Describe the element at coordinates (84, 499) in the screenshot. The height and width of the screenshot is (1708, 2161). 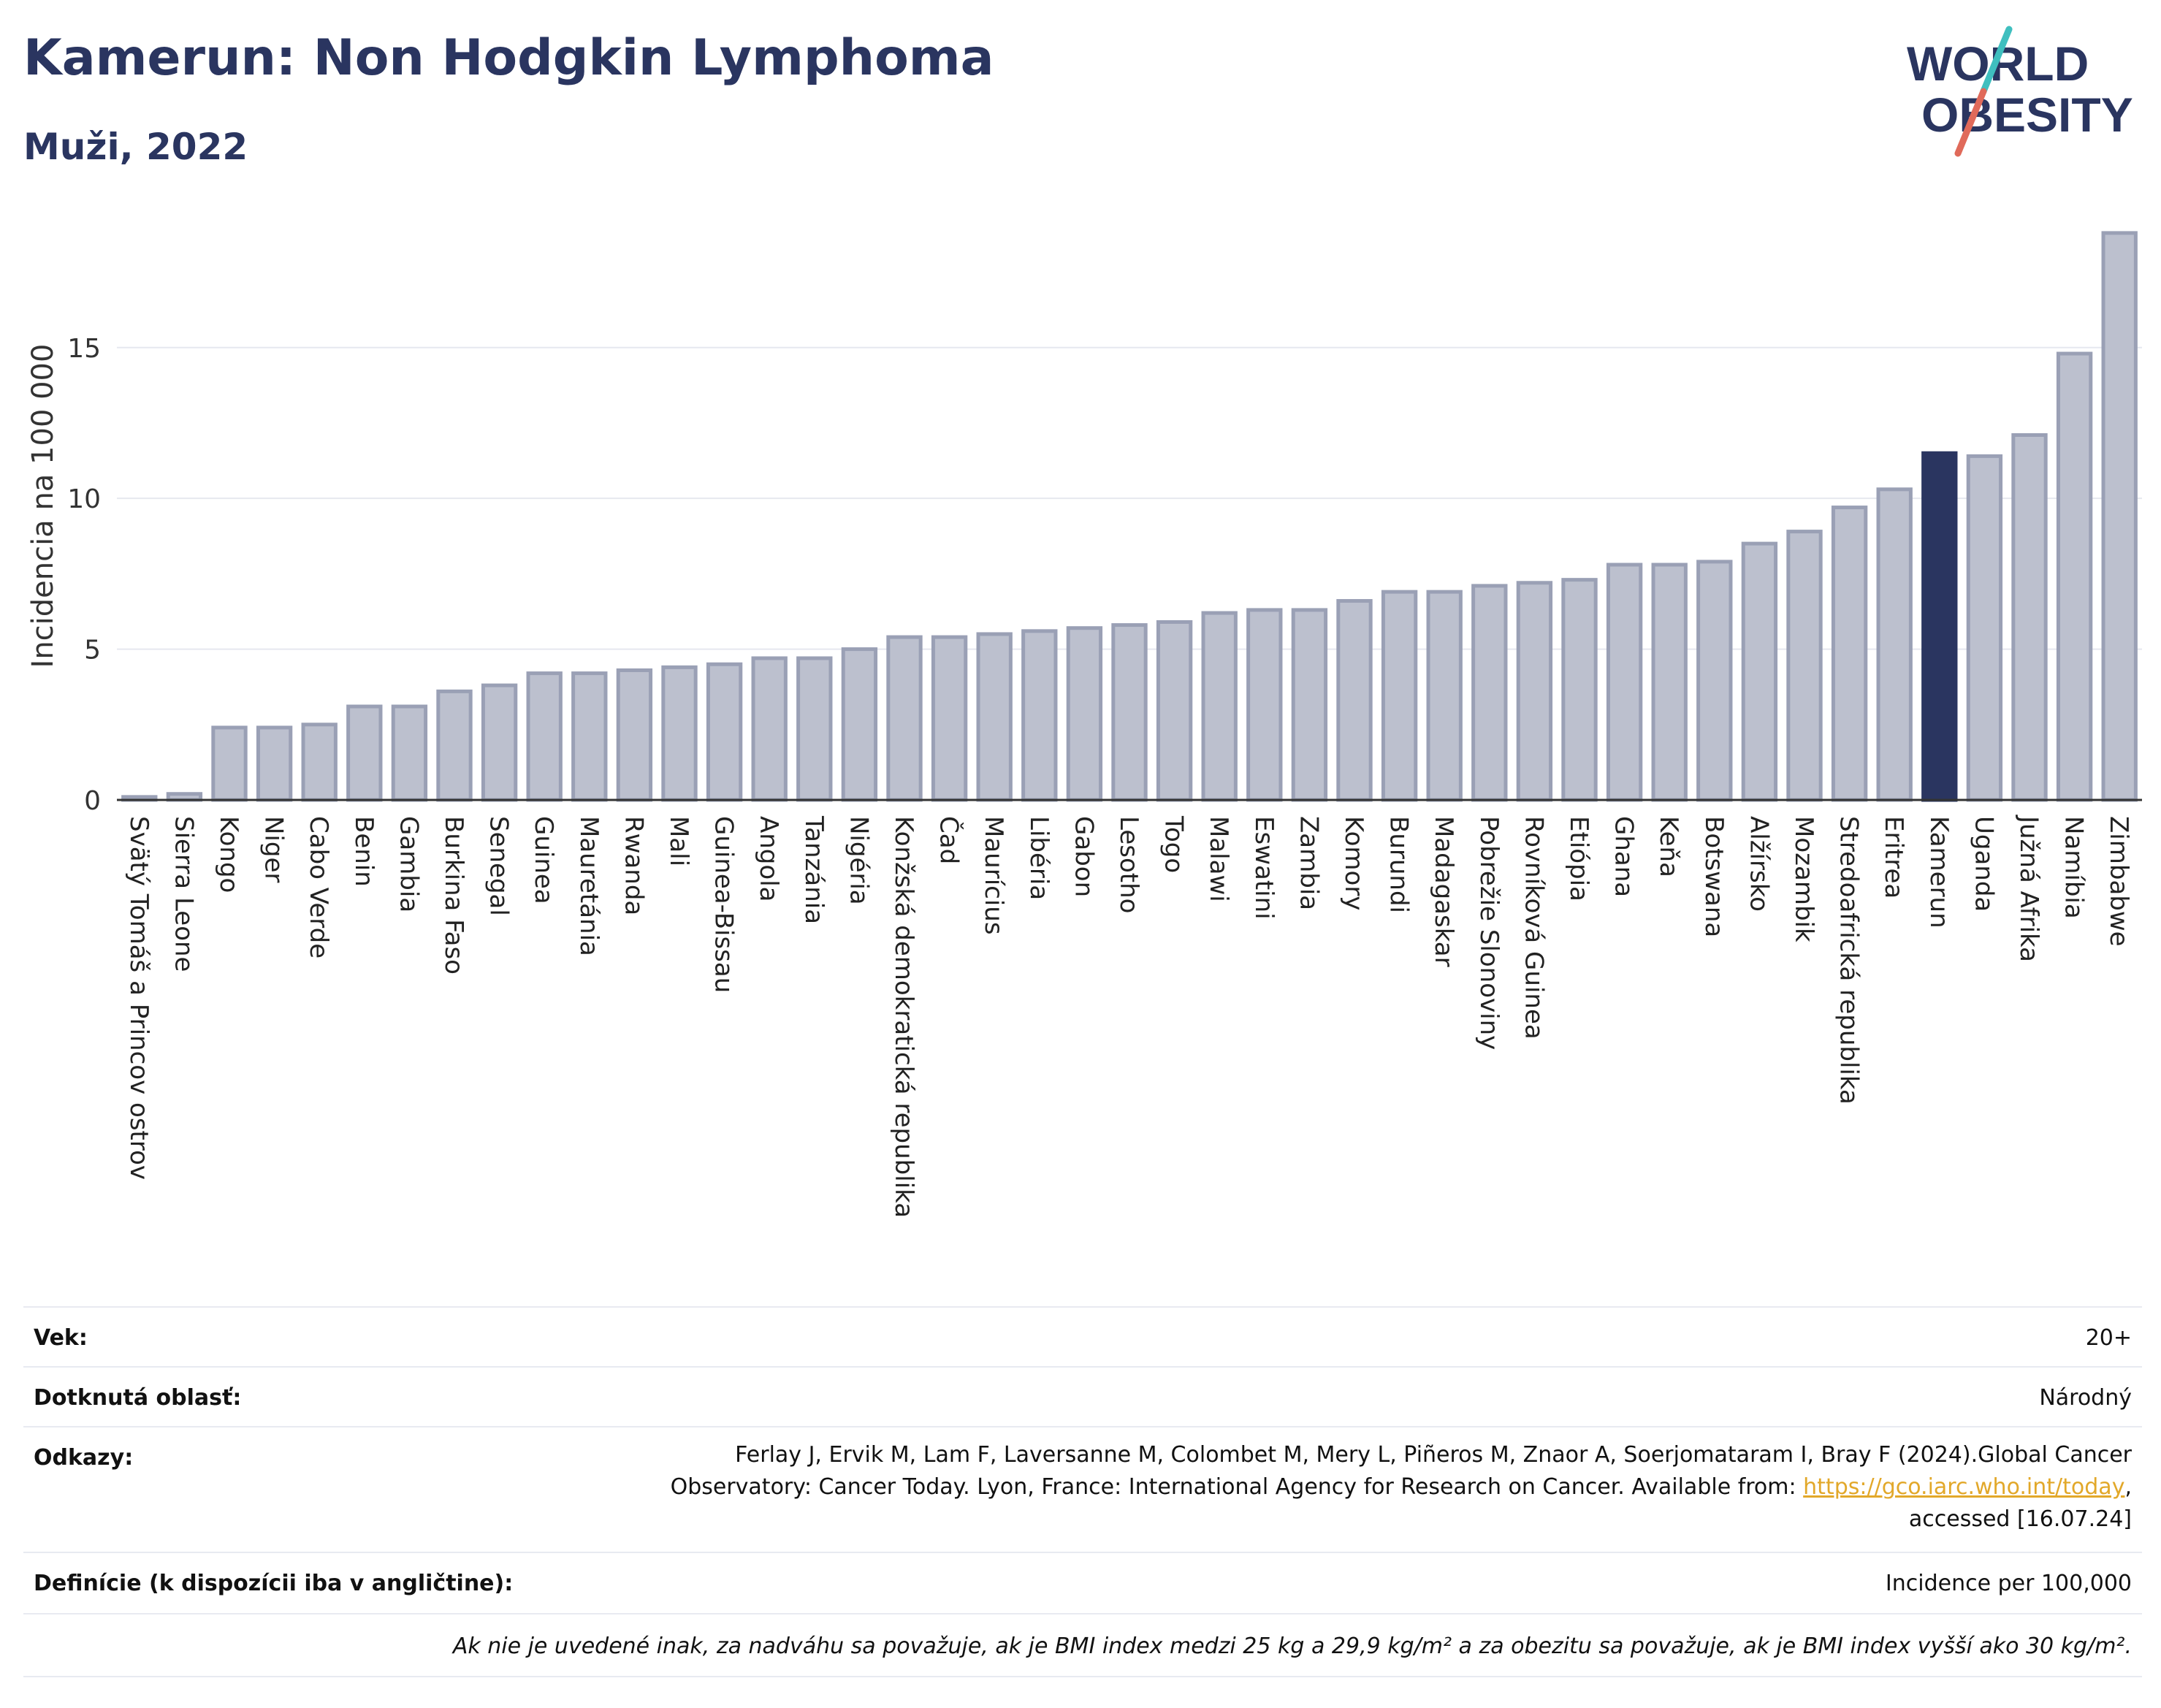
I see `y-tick-label: 10` at that location.